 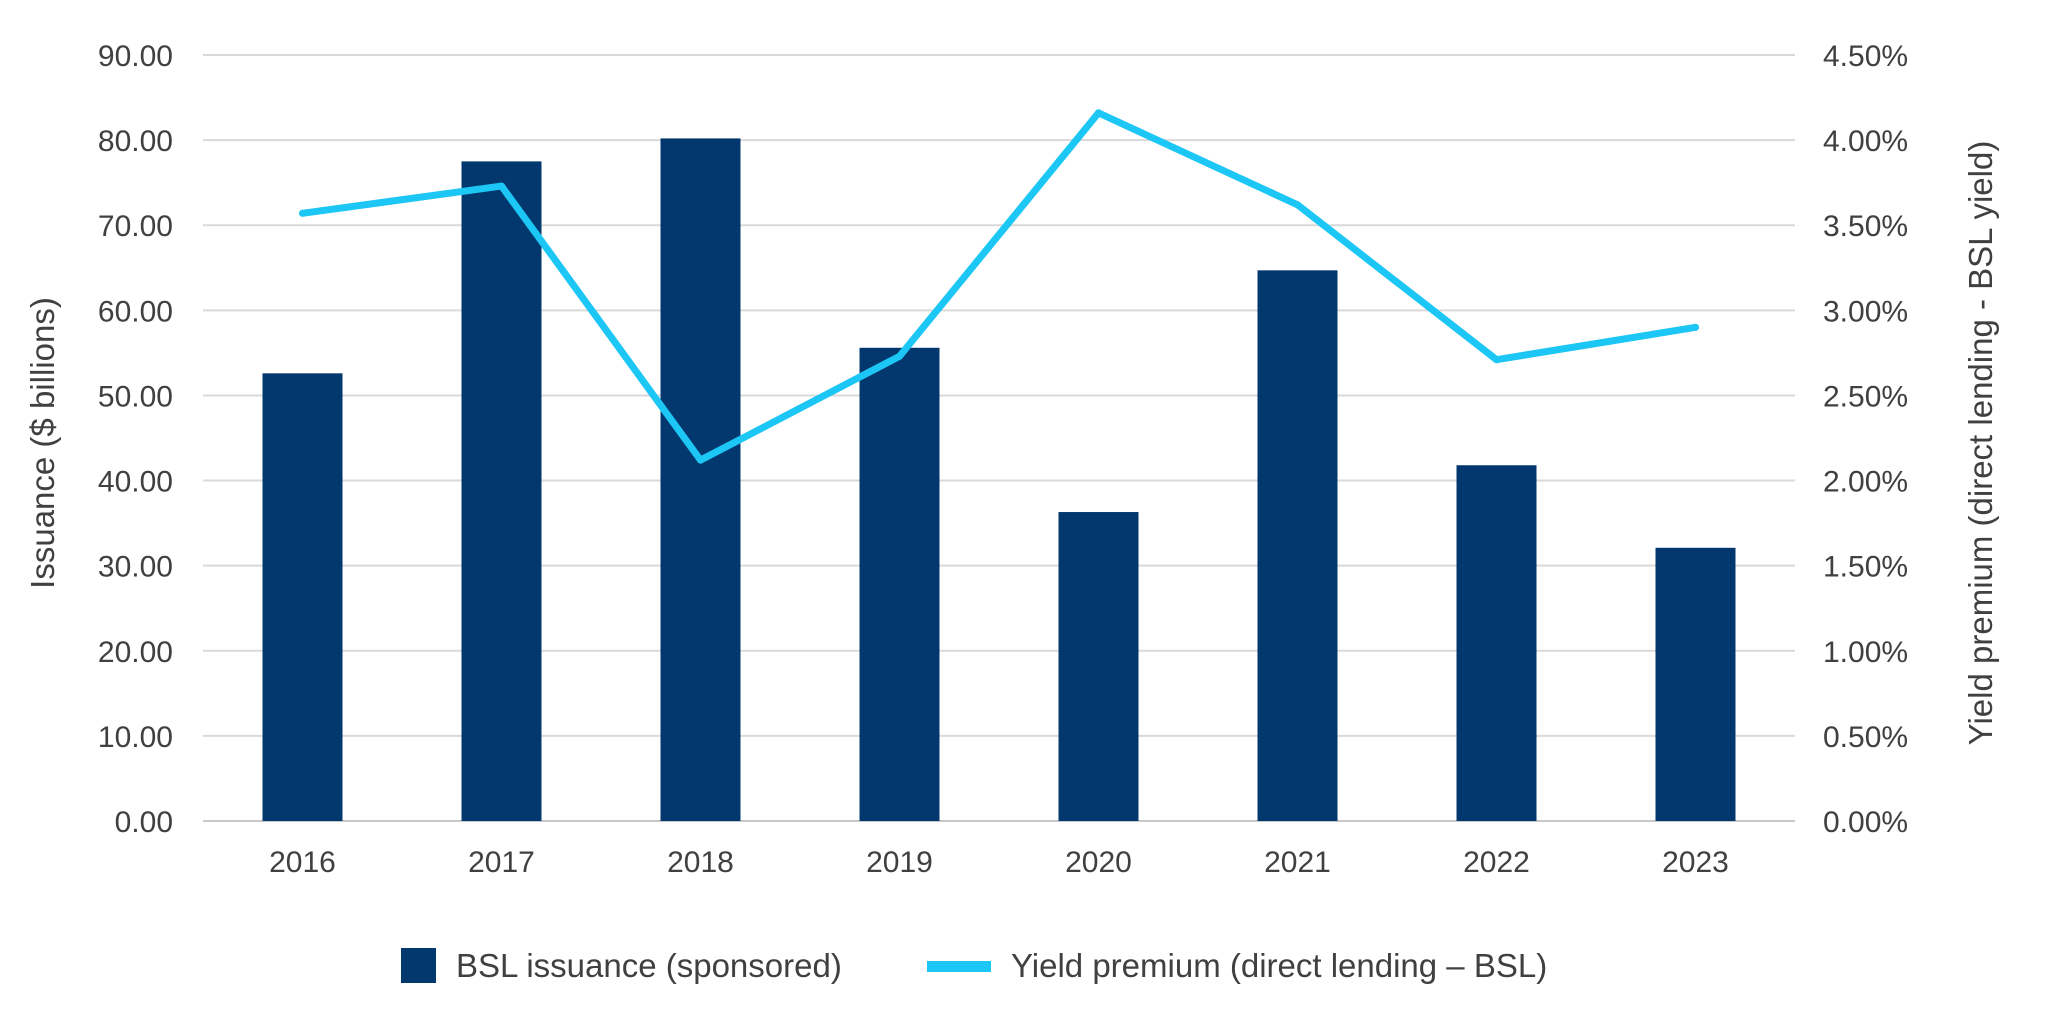 What do you see at coordinates (135, 567) in the screenshot?
I see `y-axis-left-tick: 30.00` at bounding box center [135, 567].